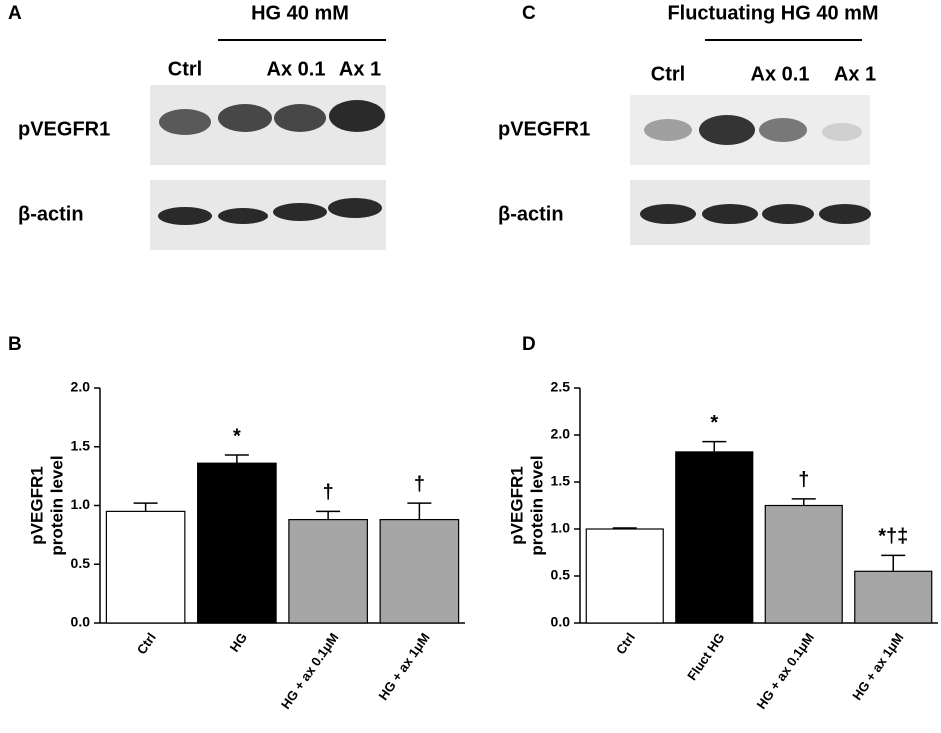  What do you see at coordinates (300, 13) in the screenshot?
I see `blot-header: HG 40 mM` at bounding box center [300, 13].